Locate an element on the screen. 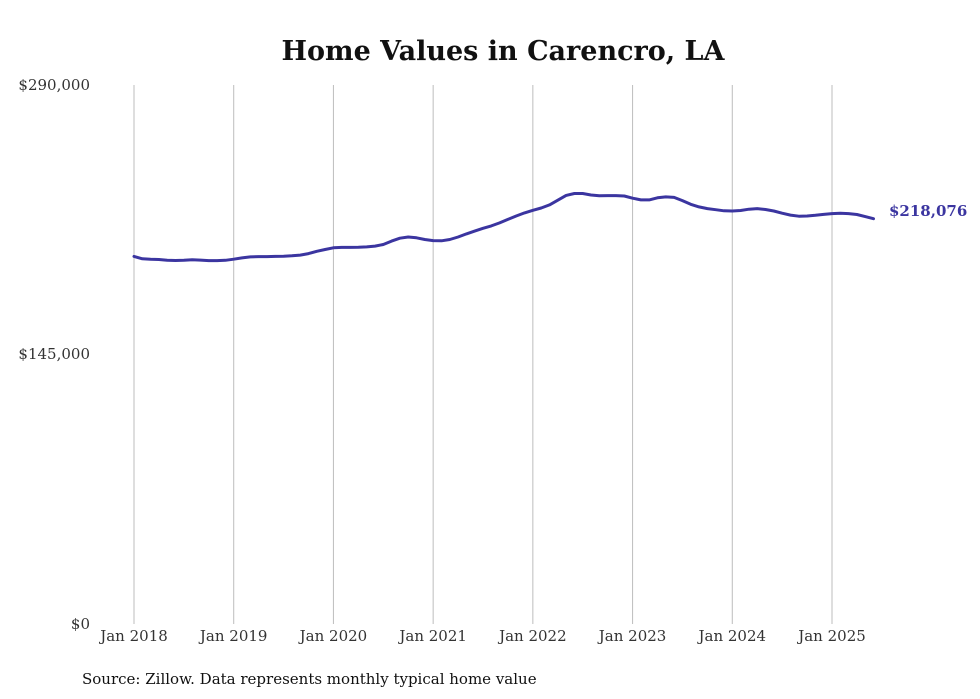  y-axis: $290,000 $145,000 $0 is located at coordinates (54, 354).